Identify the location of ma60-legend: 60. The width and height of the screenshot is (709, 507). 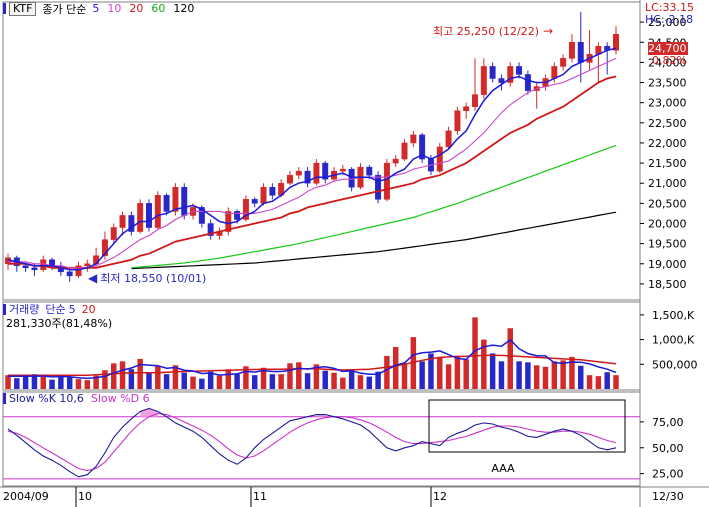
(158, 8).